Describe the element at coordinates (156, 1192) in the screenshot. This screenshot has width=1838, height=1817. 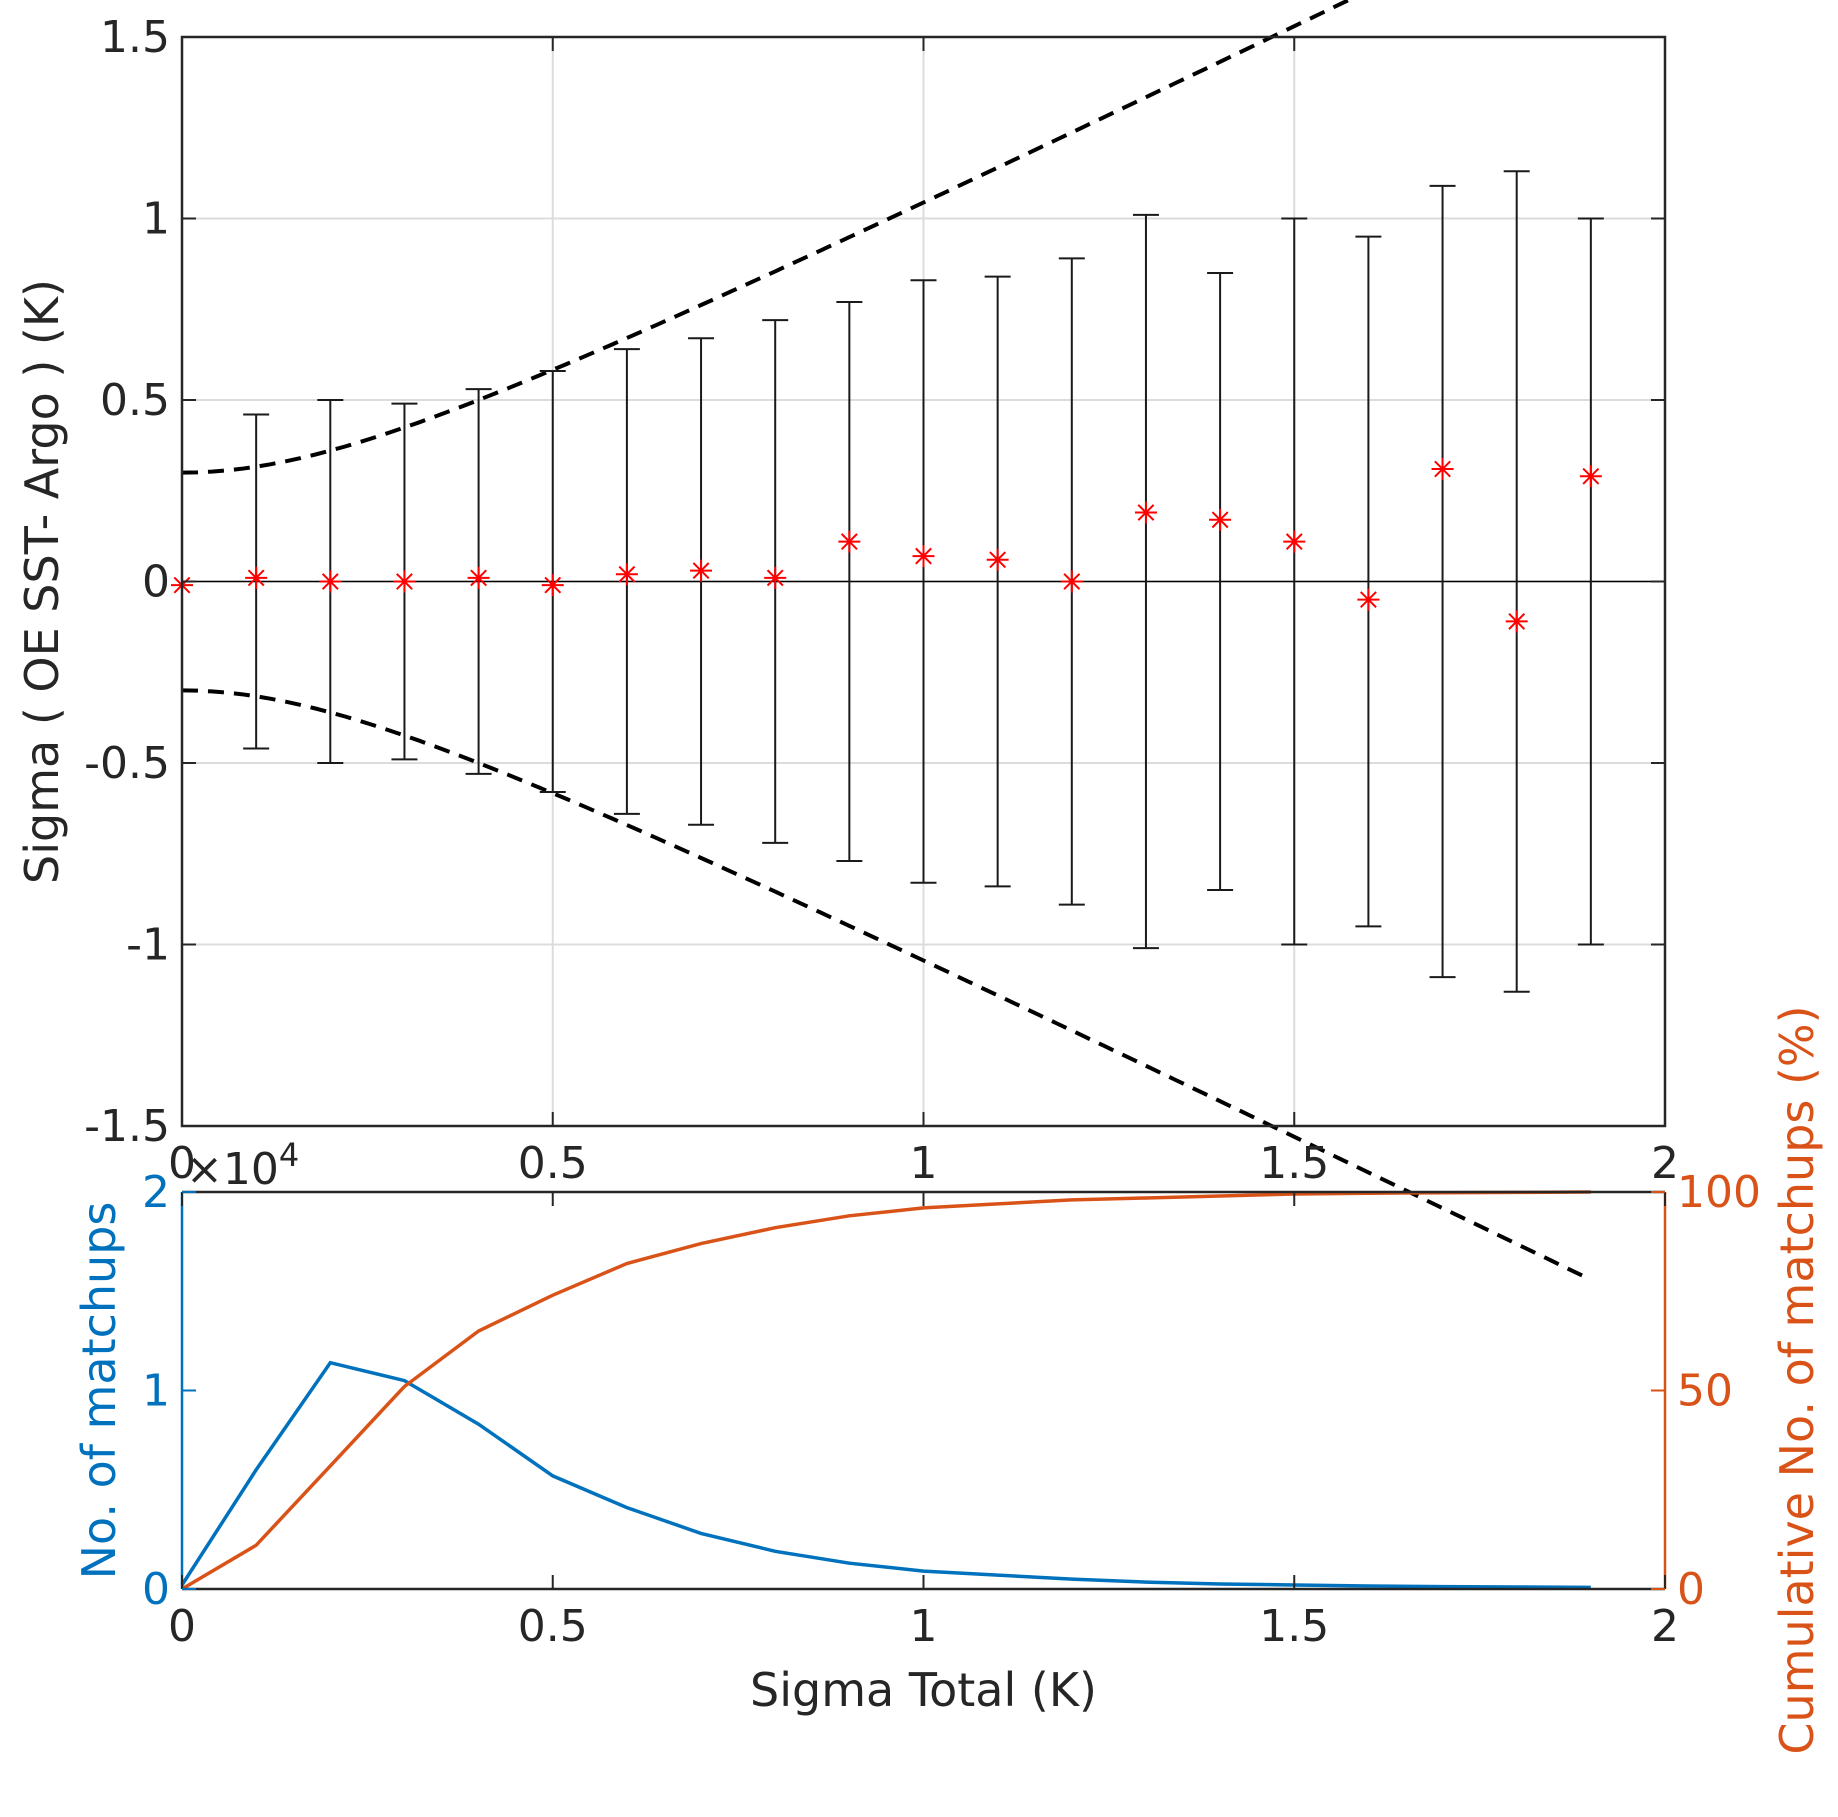
I see `left-y-tick-label: 2` at that location.